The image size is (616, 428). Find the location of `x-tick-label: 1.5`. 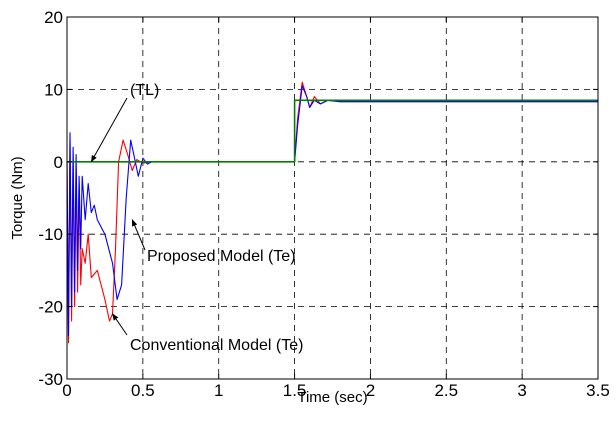

x-tick-label: 1.5 is located at coordinates (295, 390).